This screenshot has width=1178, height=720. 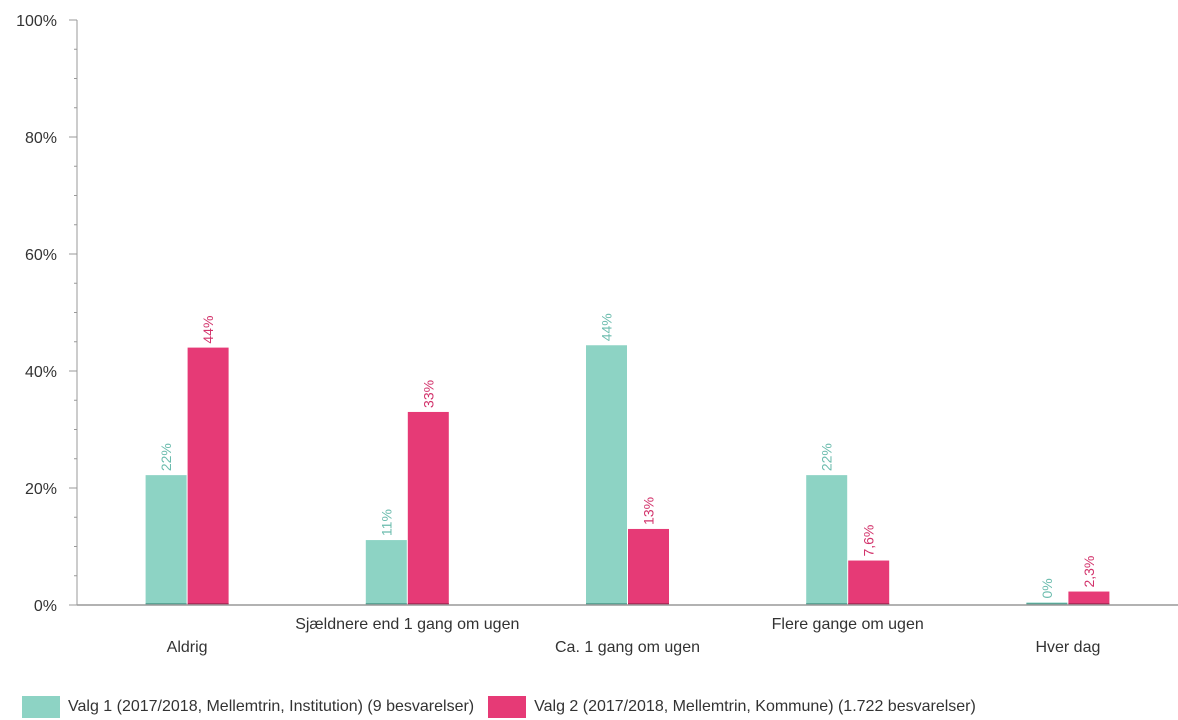 I want to click on x-category-label: Flere gange om ugen, so click(x=848, y=624).